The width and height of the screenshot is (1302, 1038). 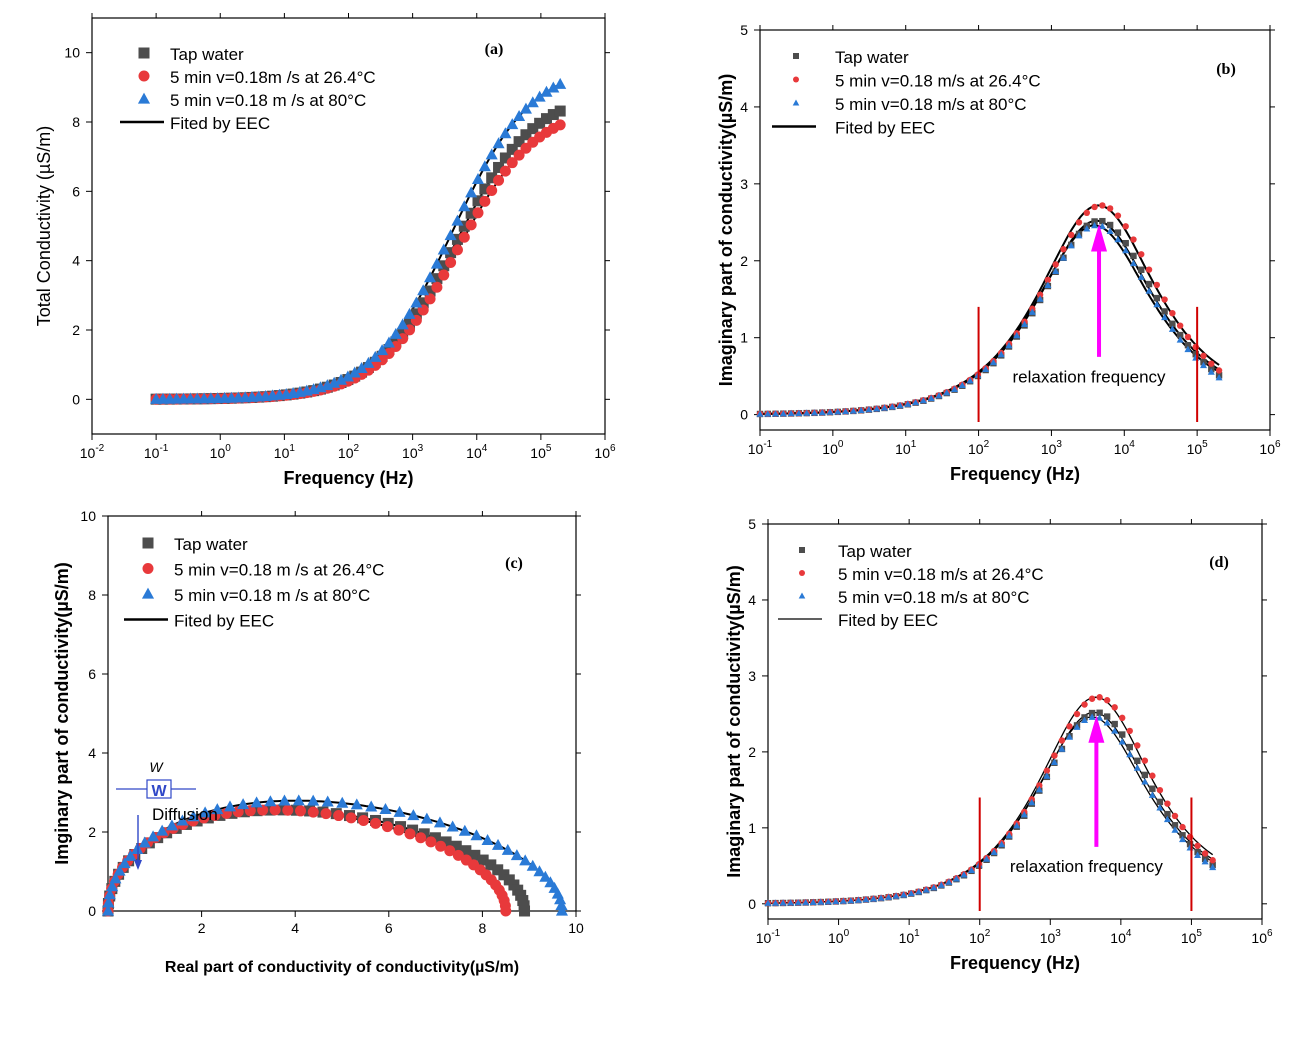 What do you see at coordinates (1192, 937) in the screenshot?
I see `x-tick-label: 10⁵` at bounding box center [1192, 937].